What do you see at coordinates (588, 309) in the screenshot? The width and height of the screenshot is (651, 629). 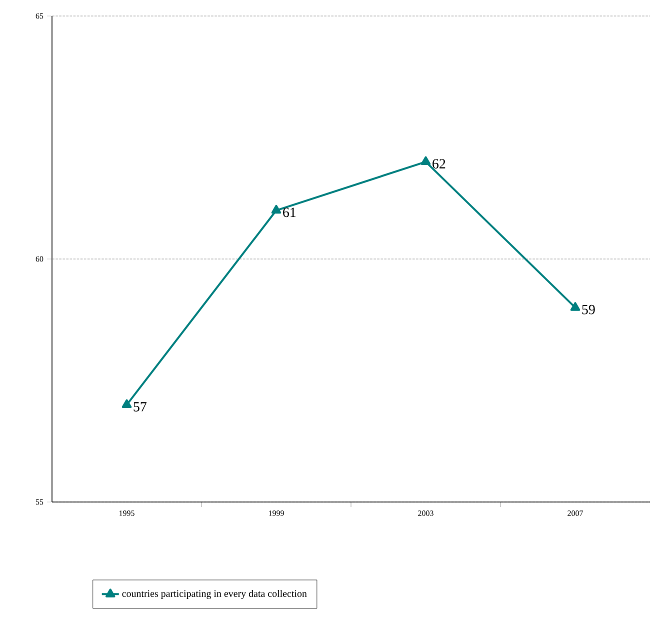 I see `data-label: 59` at bounding box center [588, 309].